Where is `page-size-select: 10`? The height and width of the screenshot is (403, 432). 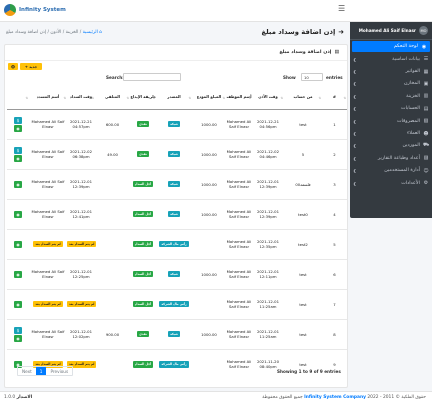 page-size-select: 10 is located at coordinates (312, 77).